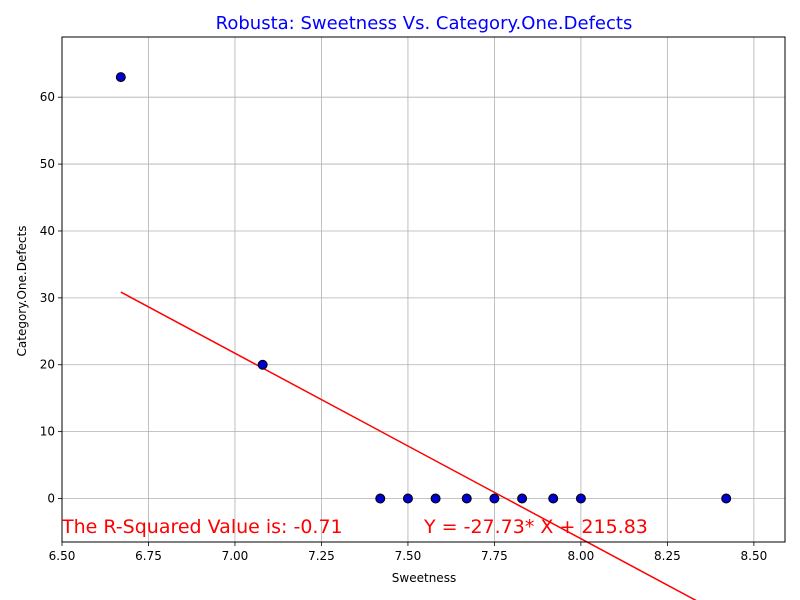  What do you see at coordinates (581, 556) in the screenshot?
I see `x-tick-label: 8.00` at bounding box center [581, 556].